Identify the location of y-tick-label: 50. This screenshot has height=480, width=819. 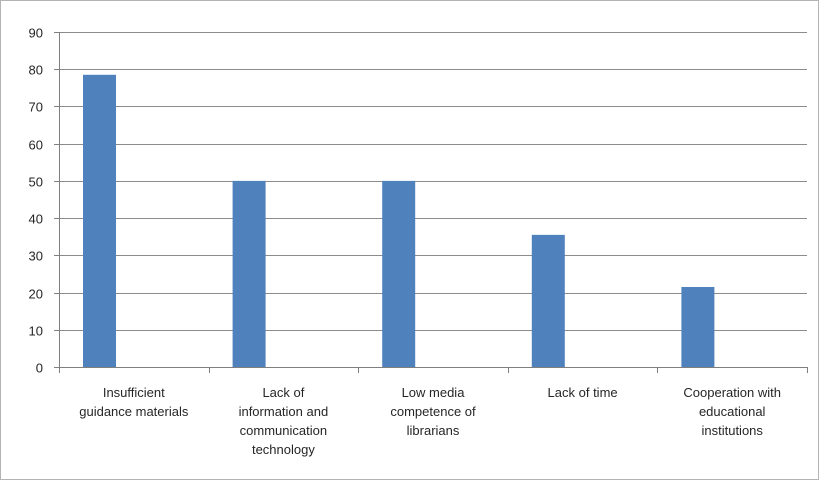
(36, 182).